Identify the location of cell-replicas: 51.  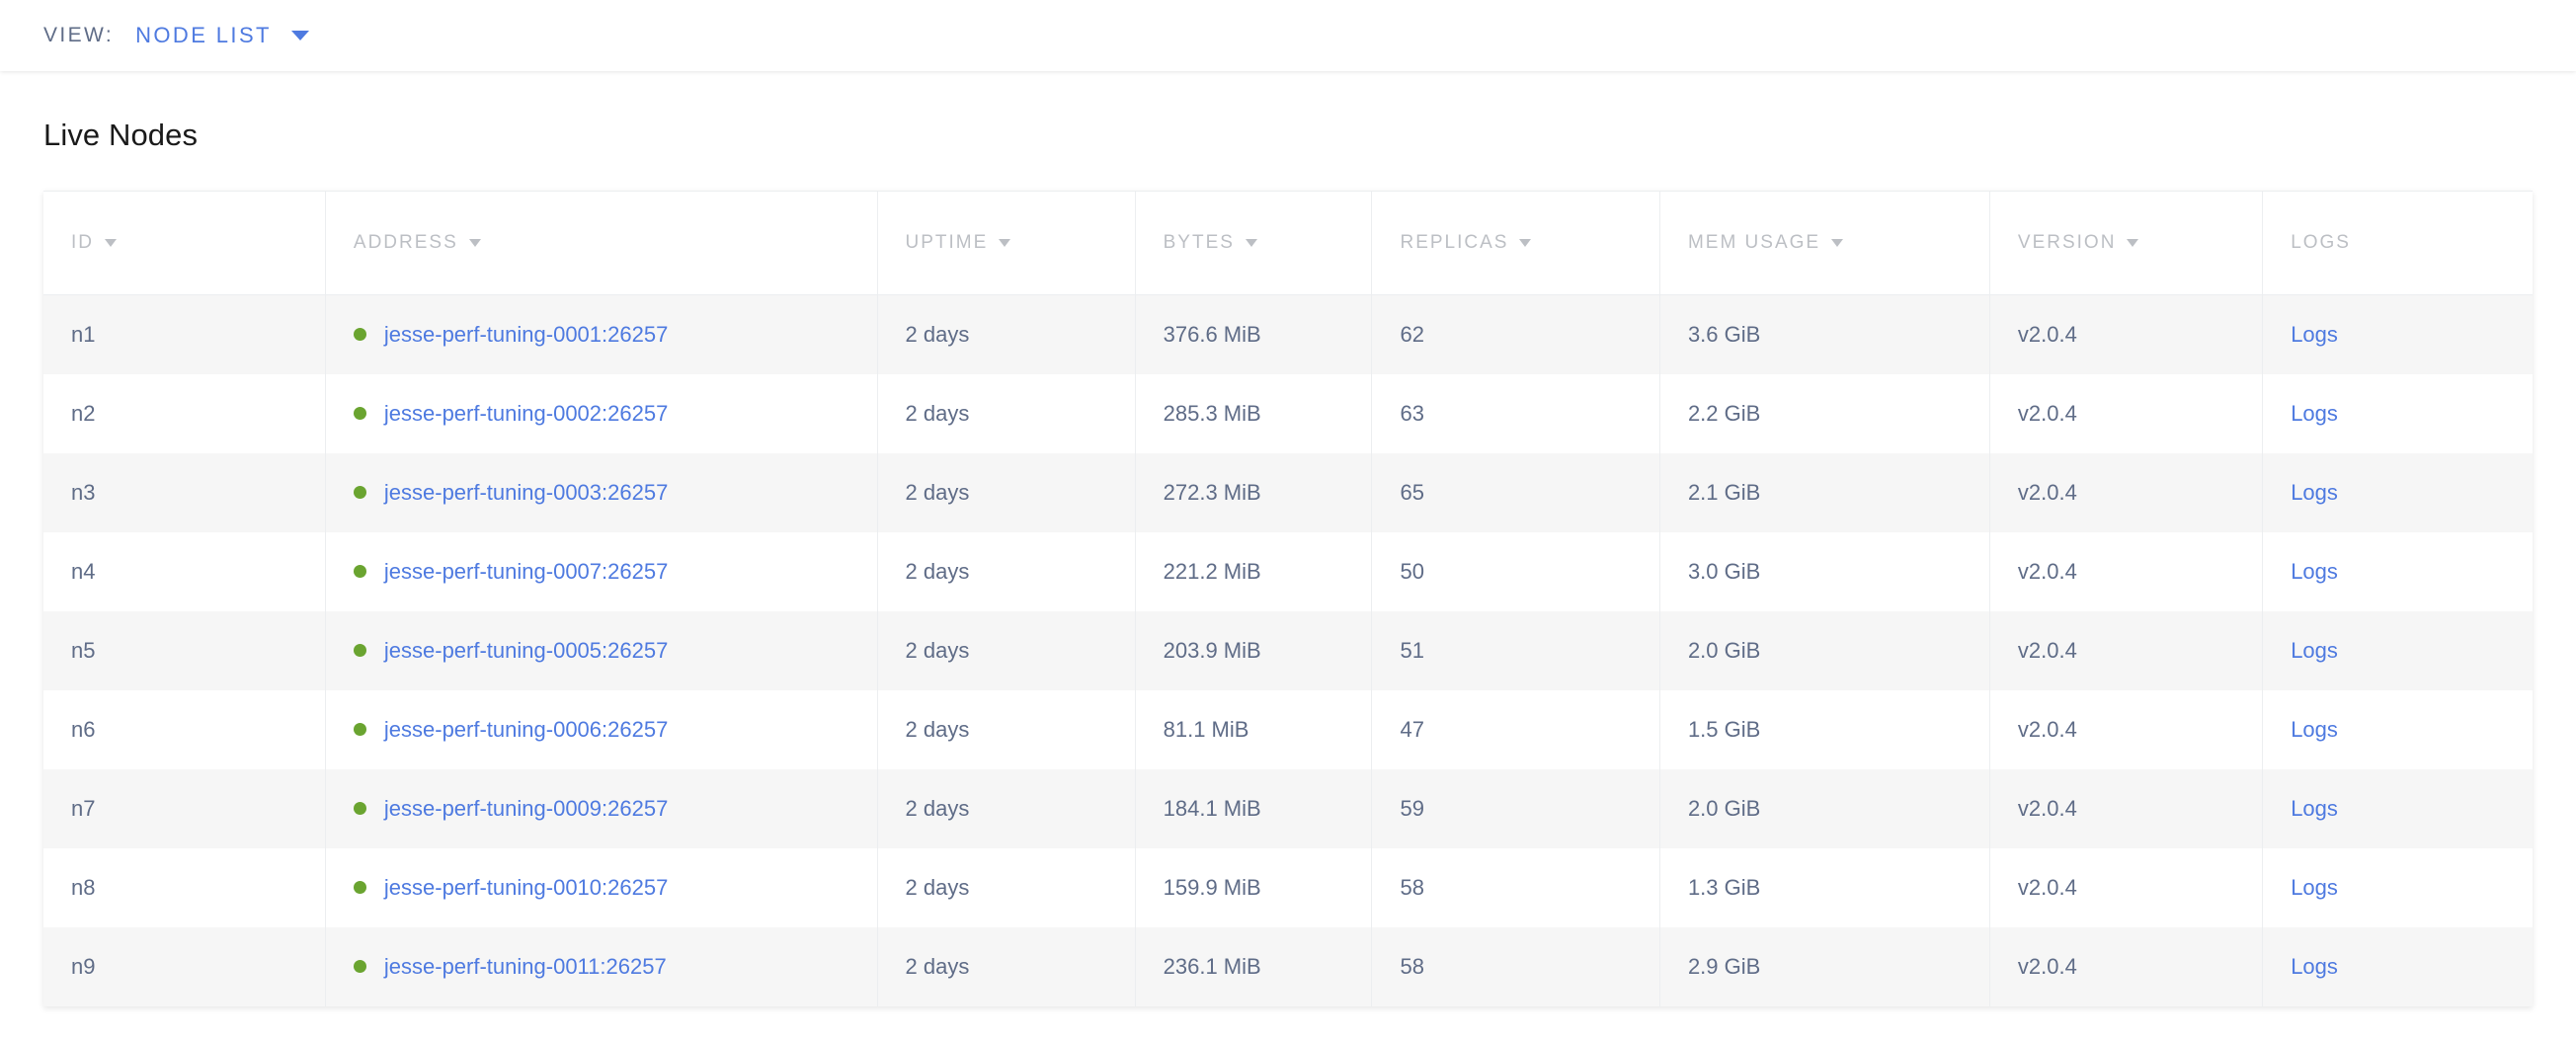
(1515, 650).